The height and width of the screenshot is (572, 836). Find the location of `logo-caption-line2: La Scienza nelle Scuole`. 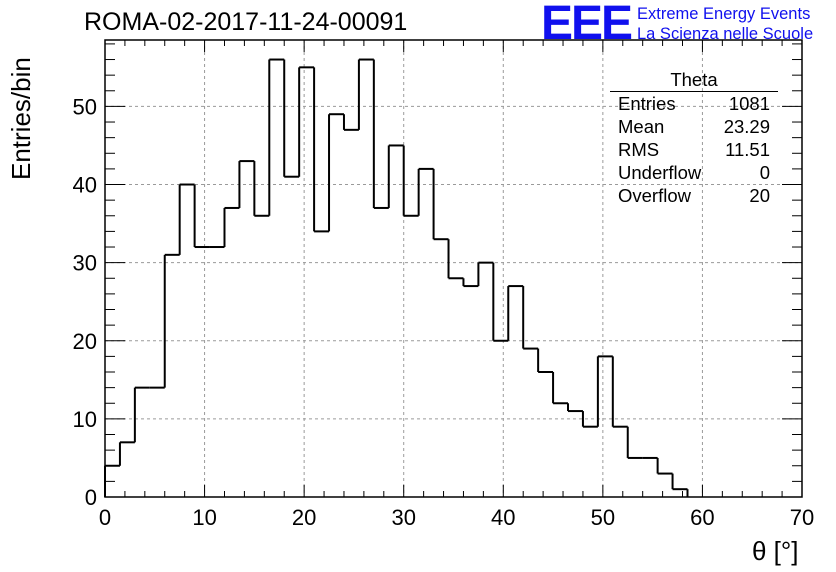

logo-caption-line2: La Scienza nelle Scuole is located at coordinates (725, 34).